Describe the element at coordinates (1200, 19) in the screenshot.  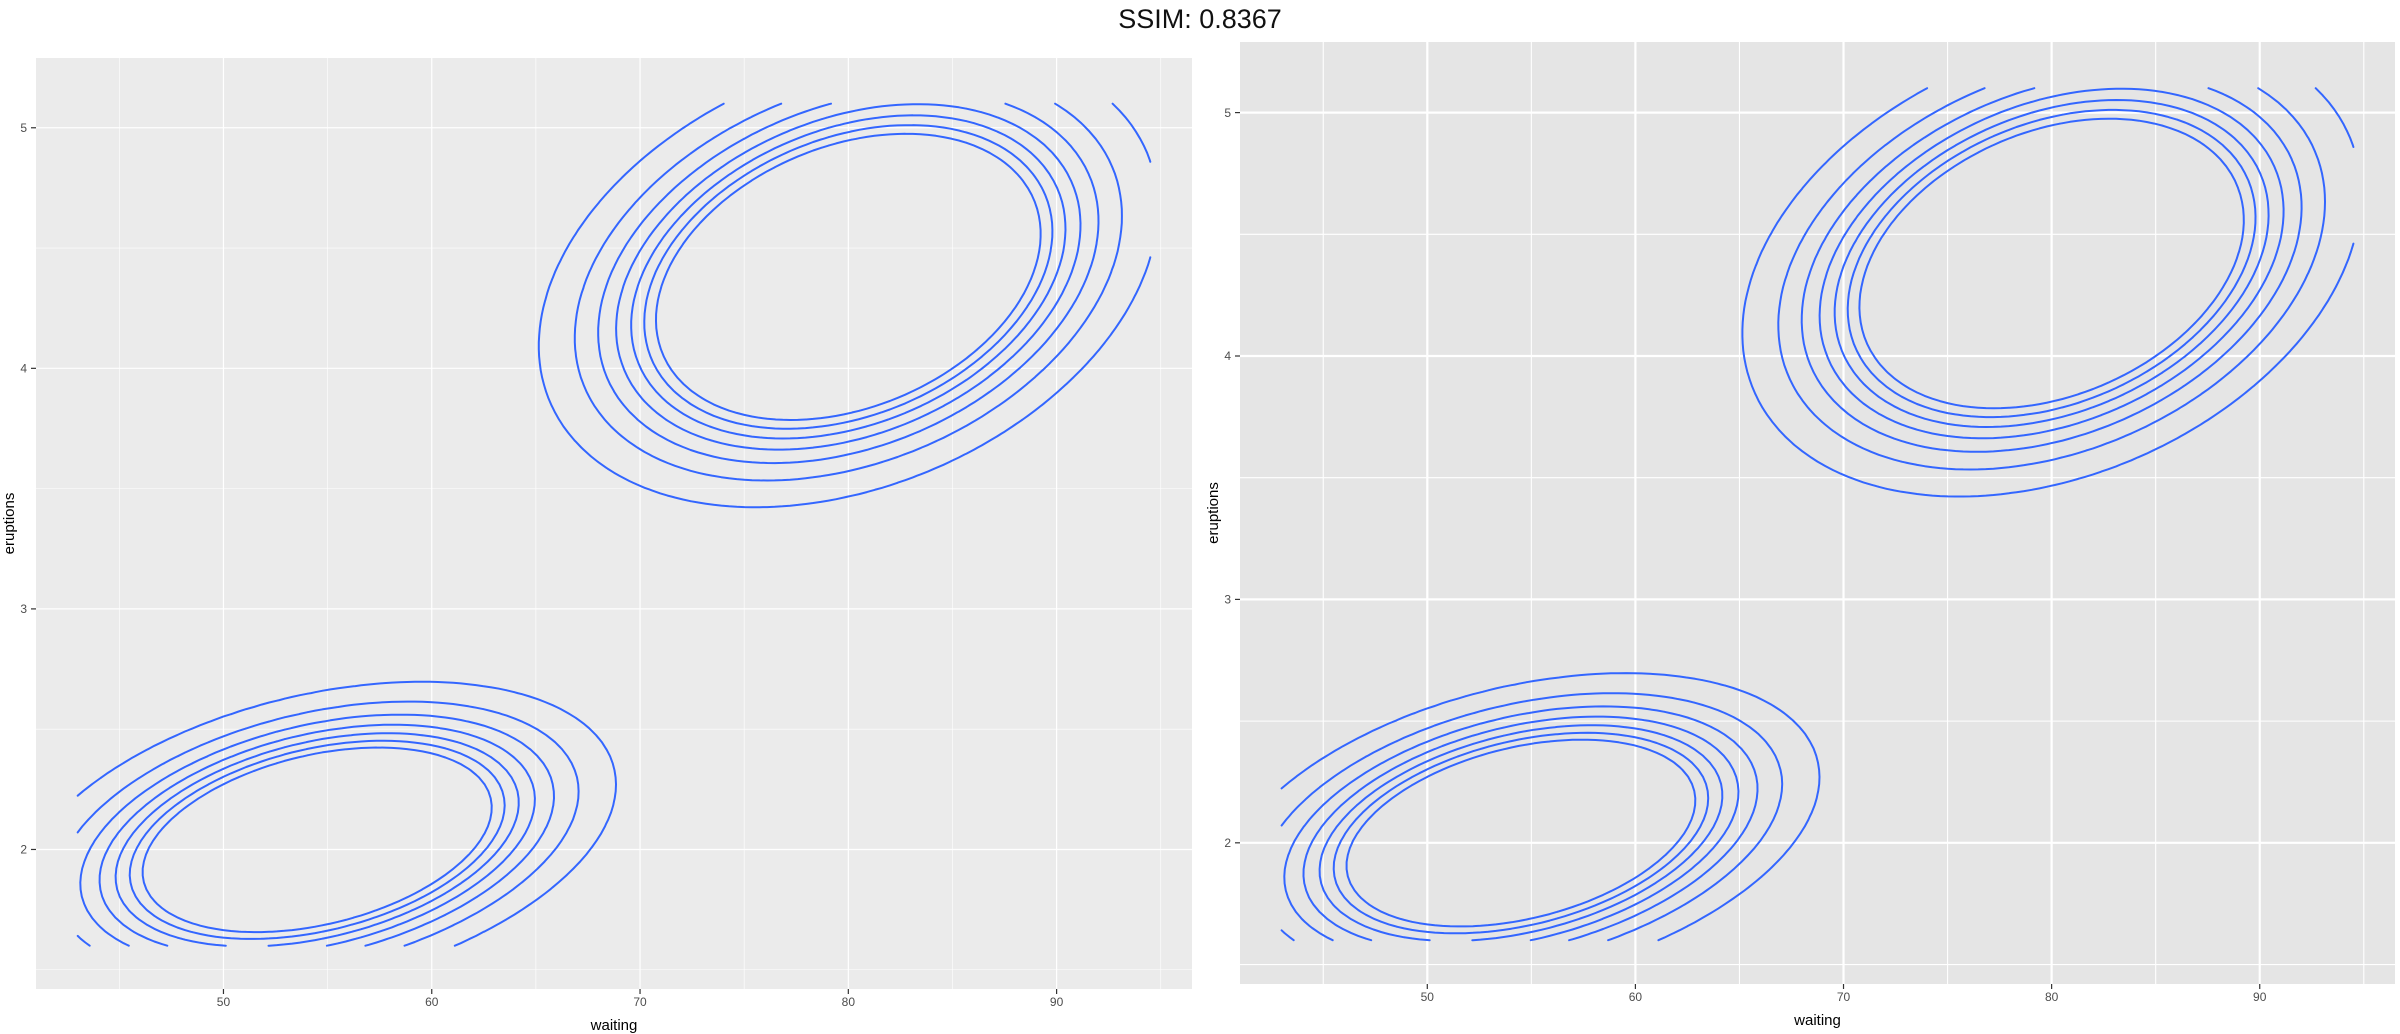
I see `page-title: SSIM: 0.8367` at that location.